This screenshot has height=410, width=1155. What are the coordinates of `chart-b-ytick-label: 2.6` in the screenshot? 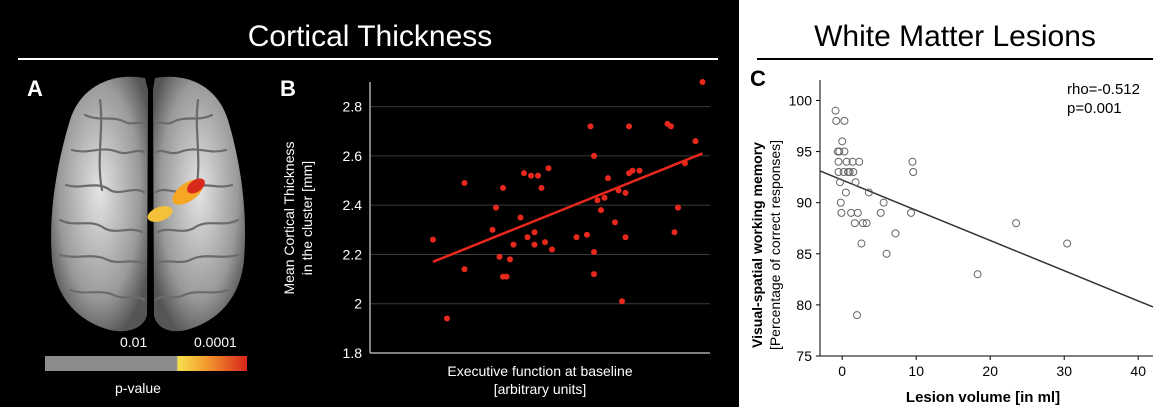 It's located at (353, 156).